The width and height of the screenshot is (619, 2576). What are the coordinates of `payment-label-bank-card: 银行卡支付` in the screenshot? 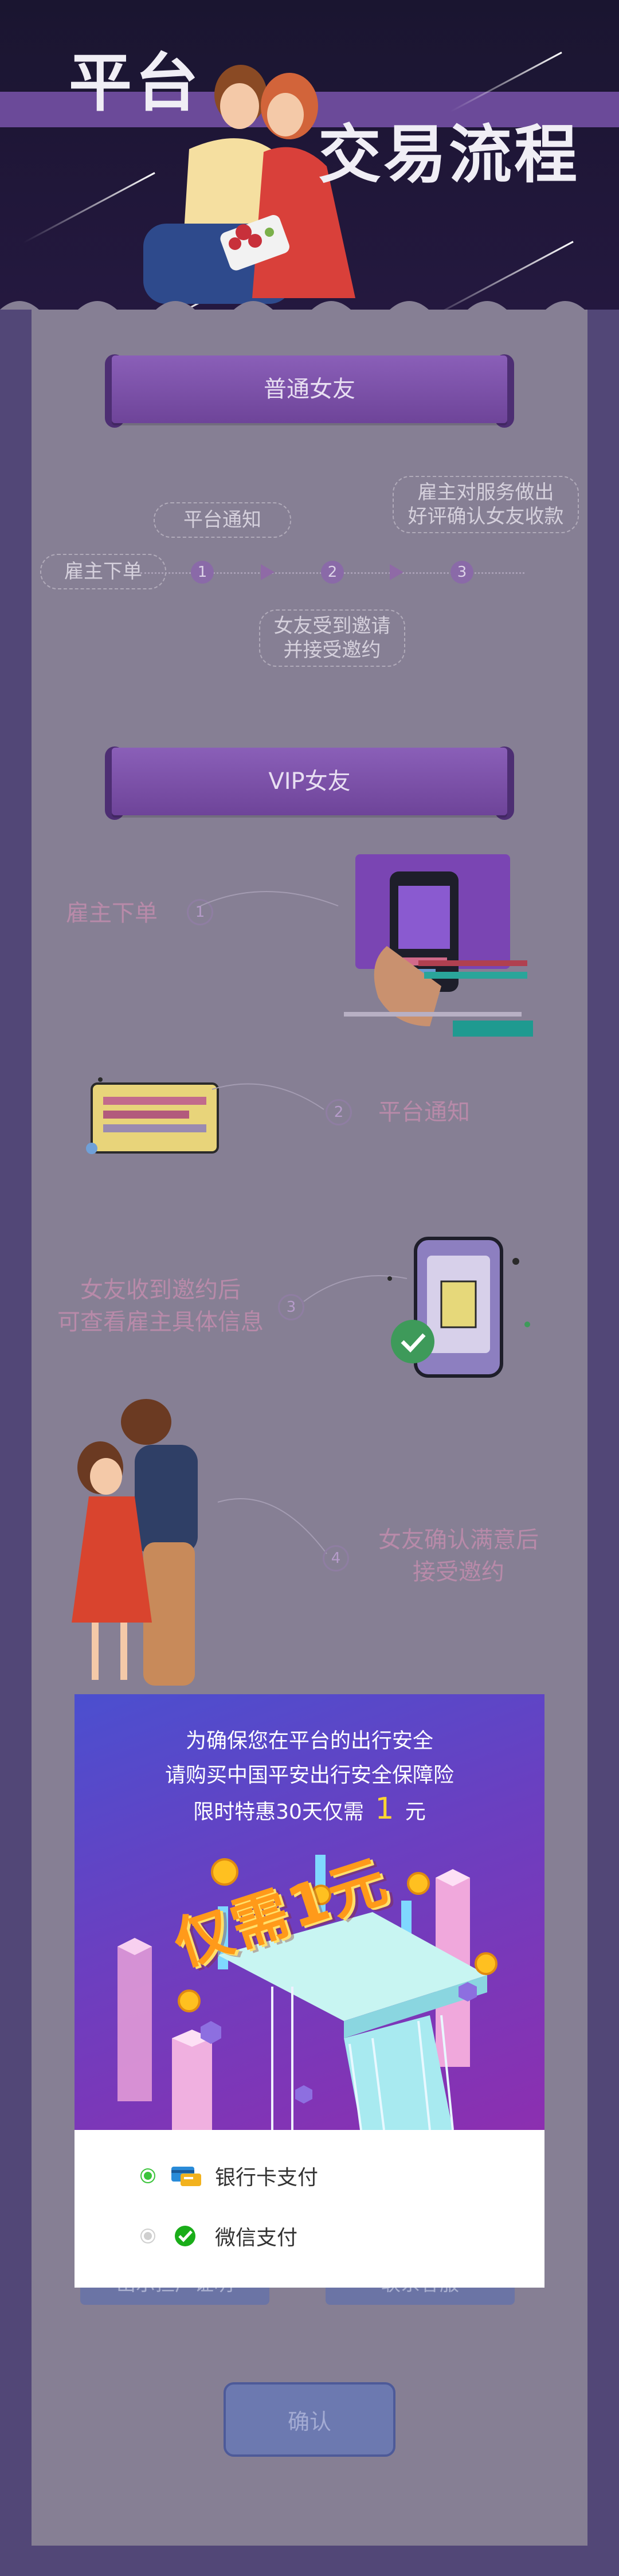 It's located at (267, 2178).